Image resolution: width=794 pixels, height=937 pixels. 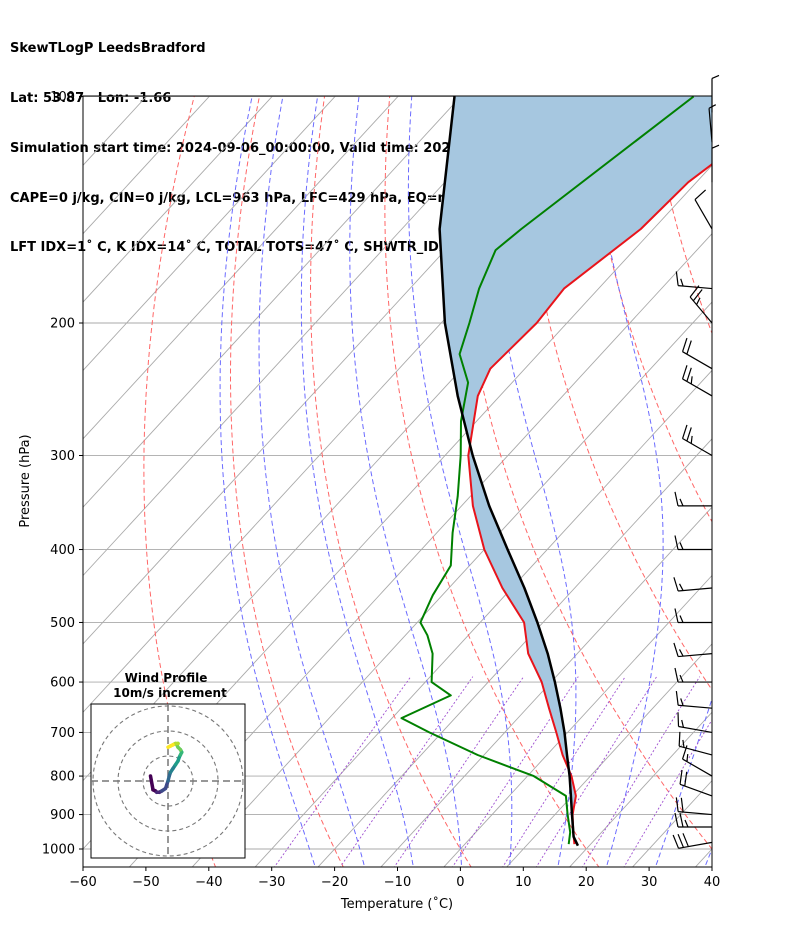 I want to click on x-tick-label: 30, so click(x=649, y=882).